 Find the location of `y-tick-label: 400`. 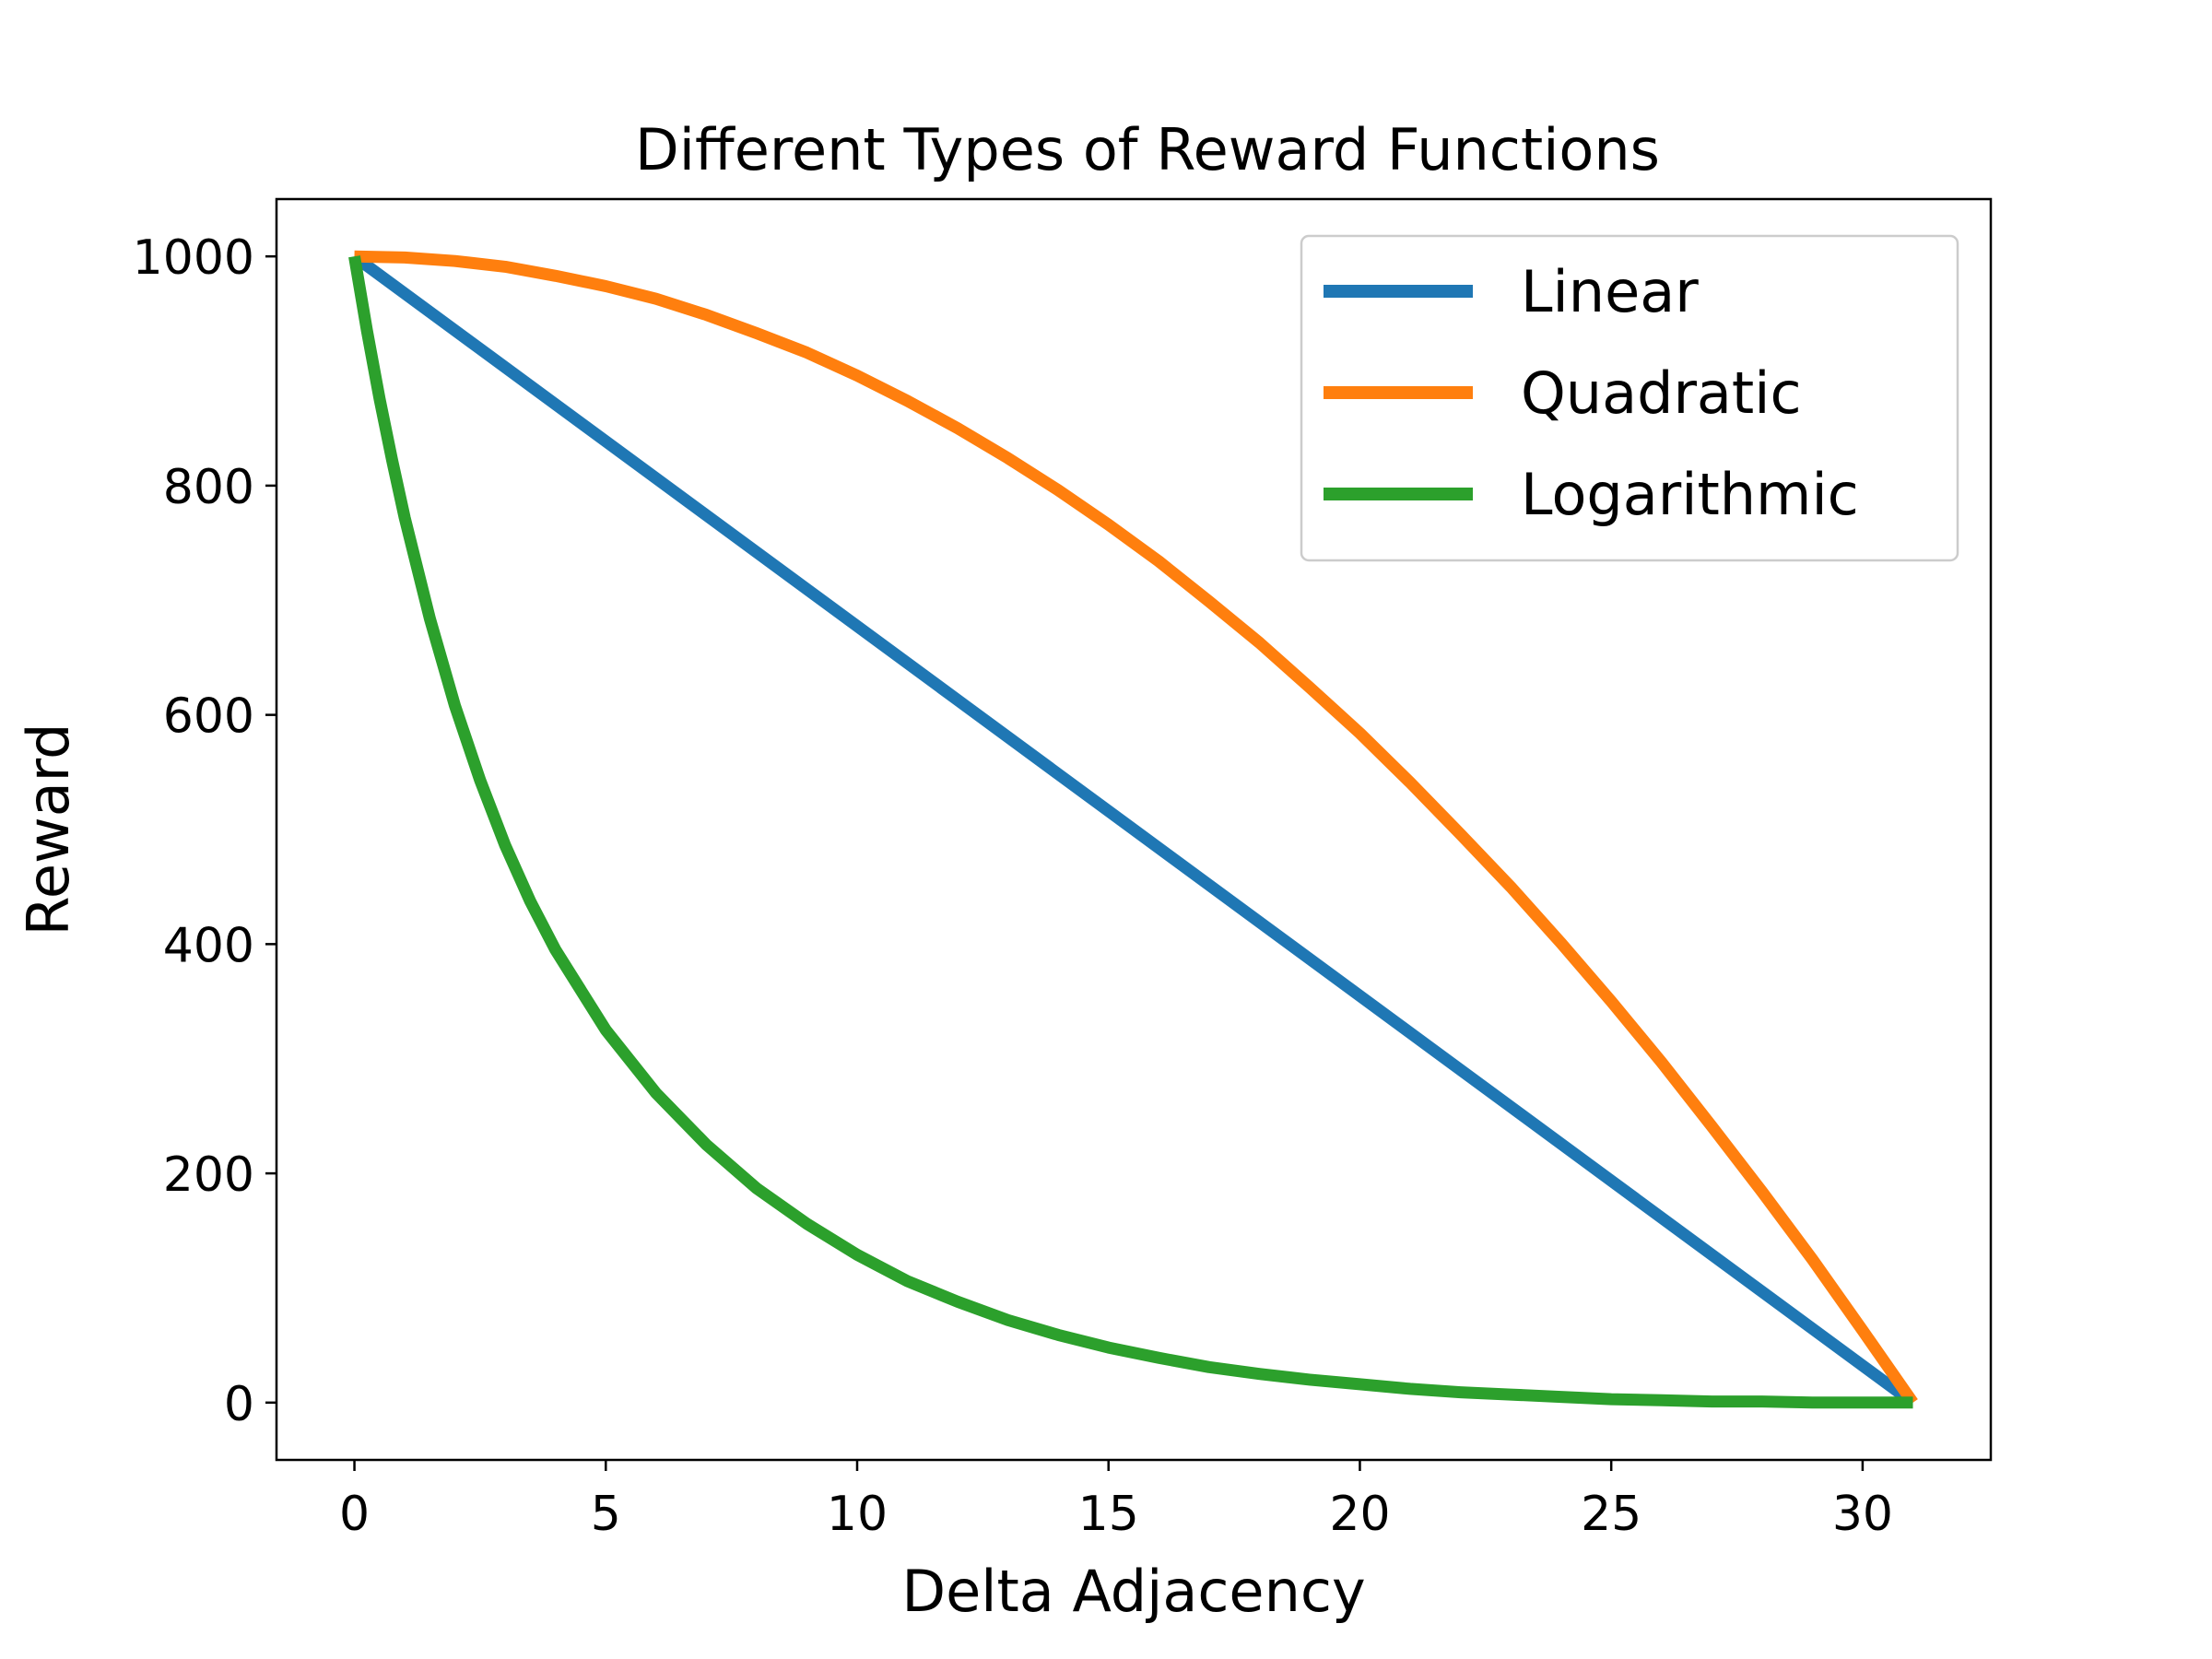

y-tick-label: 400 is located at coordinates (208, 945).